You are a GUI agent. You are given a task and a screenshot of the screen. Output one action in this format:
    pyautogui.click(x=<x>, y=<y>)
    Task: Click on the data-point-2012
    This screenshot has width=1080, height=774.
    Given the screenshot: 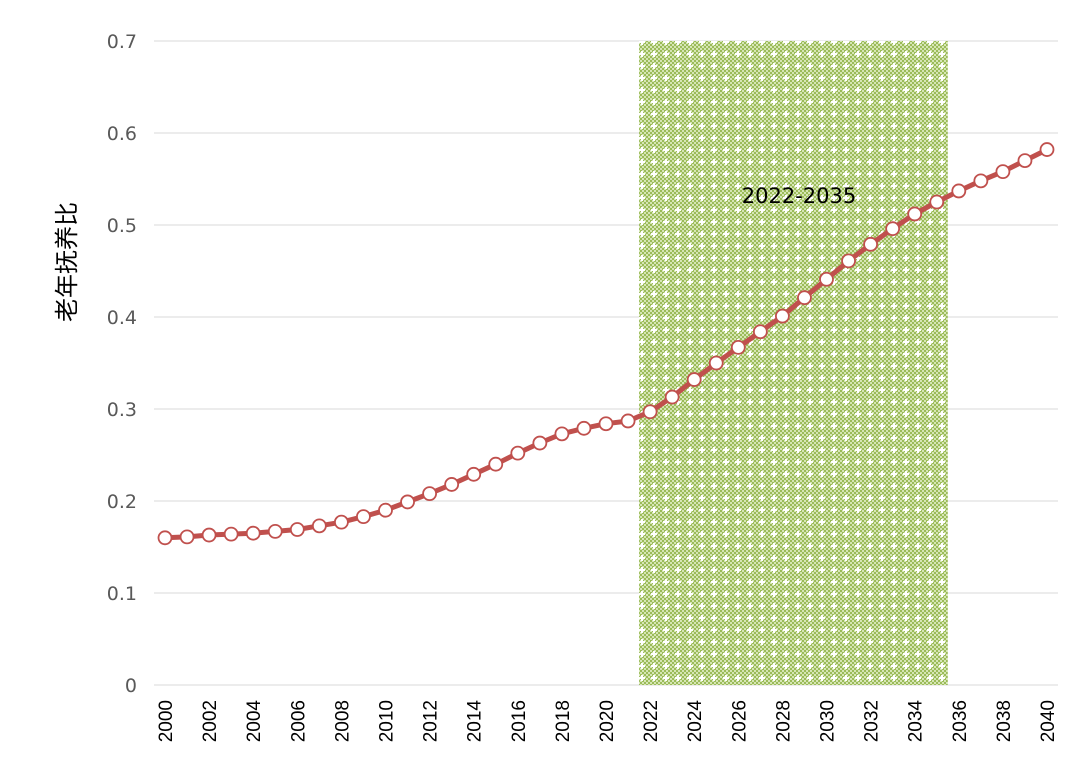 What is the action you would take?
    pyautogui.click(x=430, y=494)
    